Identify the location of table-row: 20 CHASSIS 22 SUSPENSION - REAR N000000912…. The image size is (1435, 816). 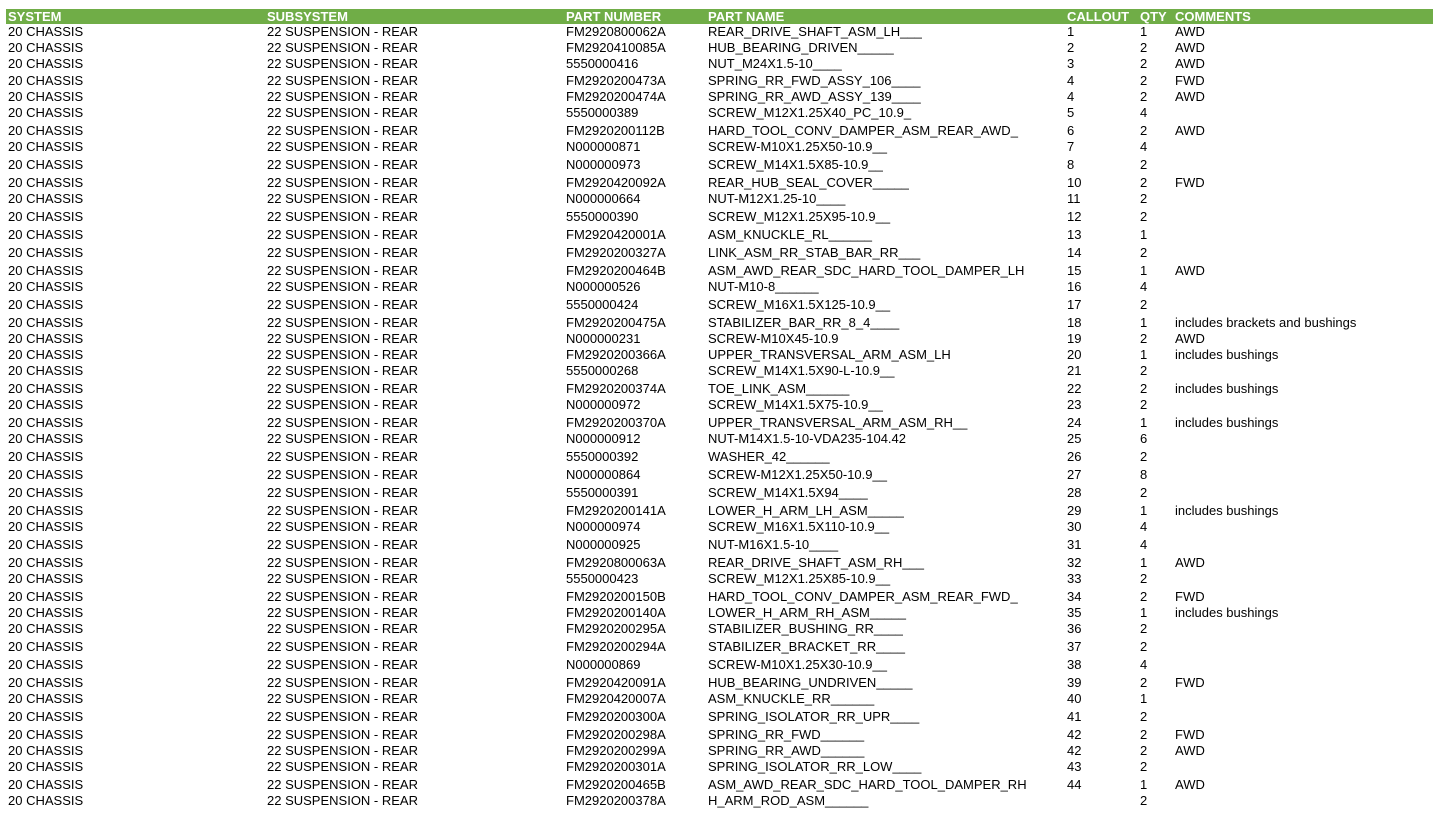
(717, 439).